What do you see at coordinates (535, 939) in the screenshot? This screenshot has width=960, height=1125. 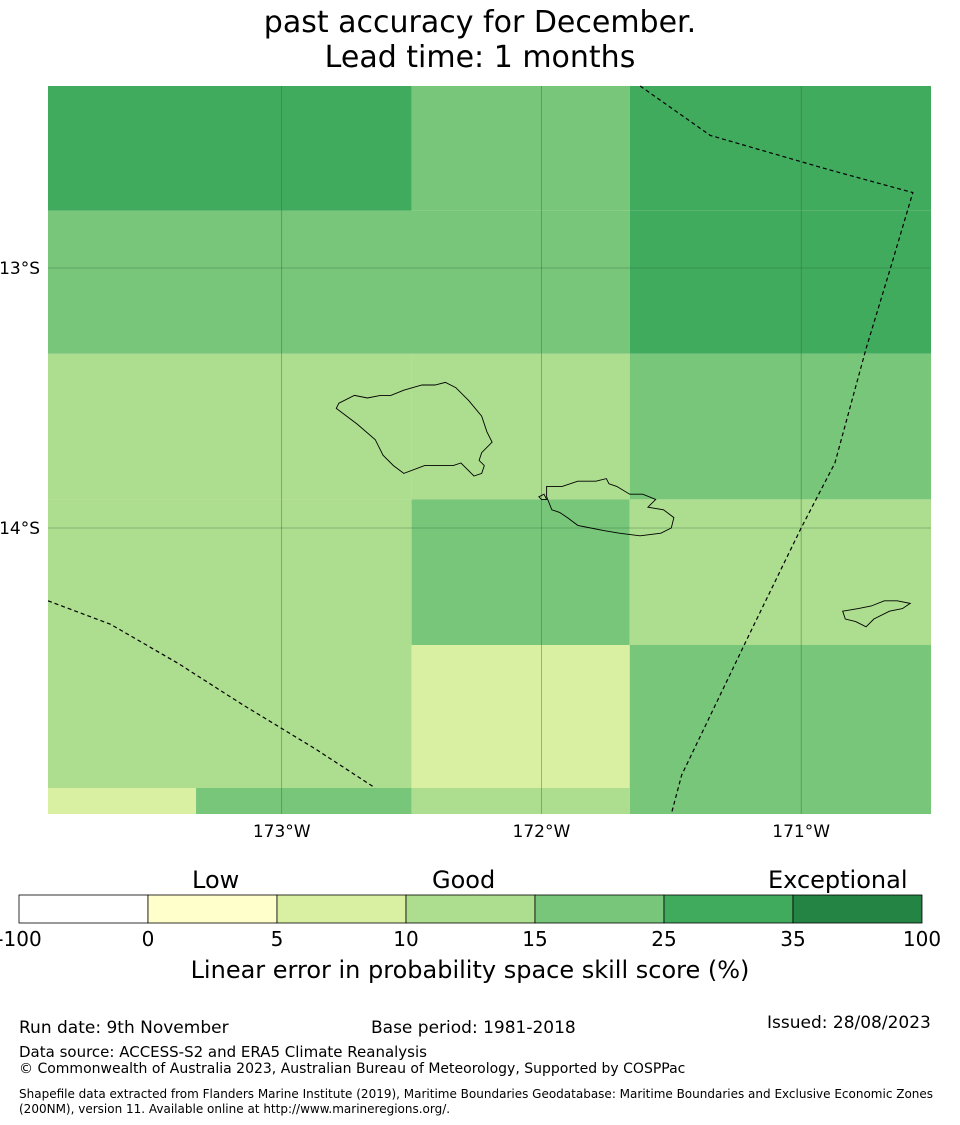 I see `colorbar-tick-4: 15` at bounding box center [535, 939].